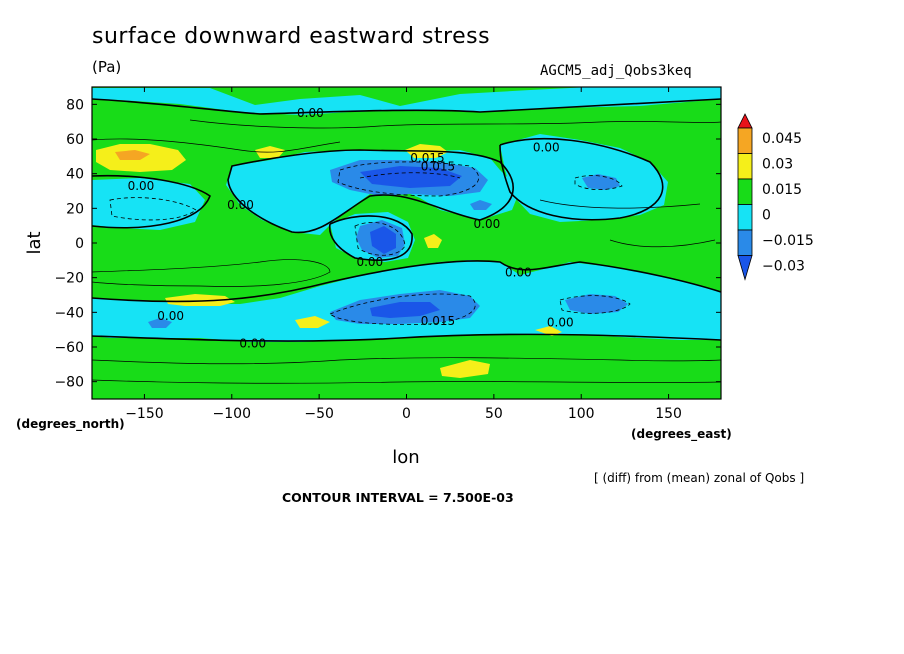 This screenshot has width=904, height=654. What do you see at coordinates (745, 121) in the screenshot?
I see `colorbar-top-arrow` at bounding box center [745, 121].